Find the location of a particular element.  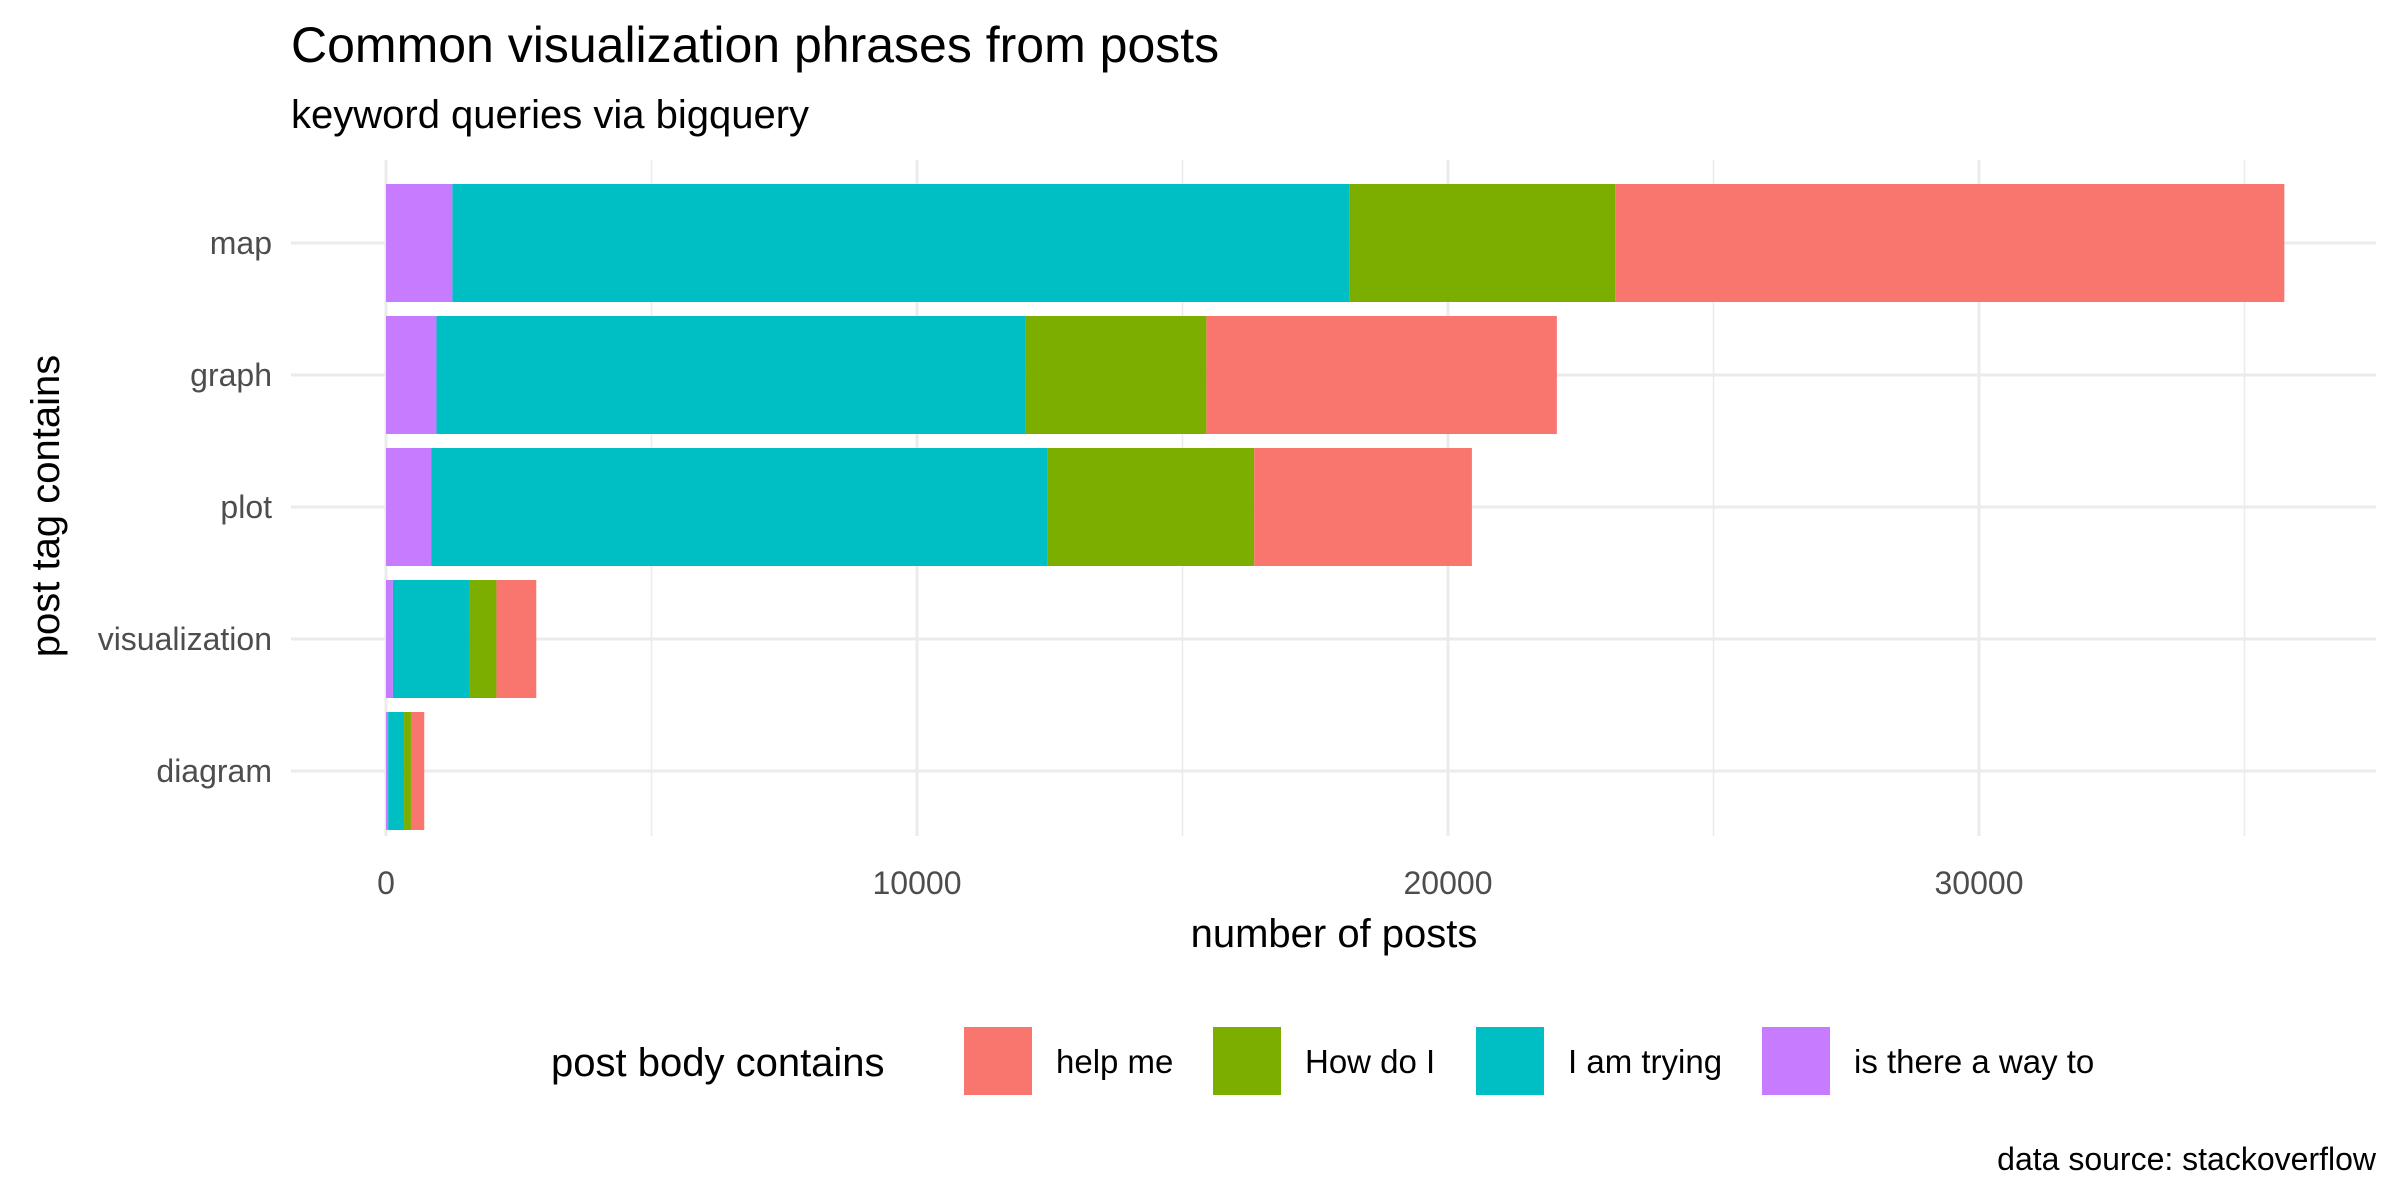

bar-visualization-how-do-i is located at coordinates (483, 639).